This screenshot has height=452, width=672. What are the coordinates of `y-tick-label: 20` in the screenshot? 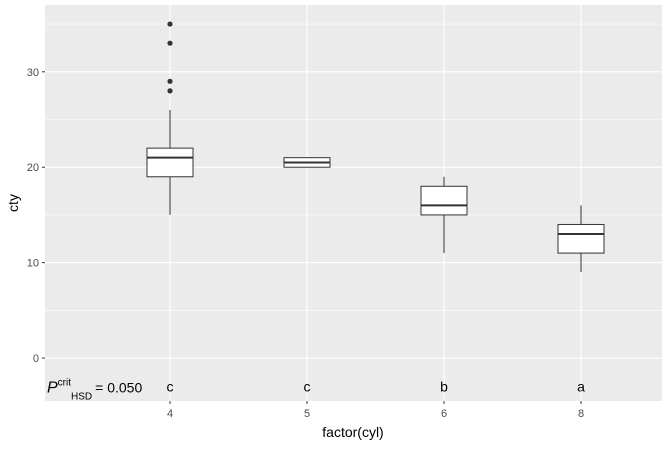 It's located at (33, 168).